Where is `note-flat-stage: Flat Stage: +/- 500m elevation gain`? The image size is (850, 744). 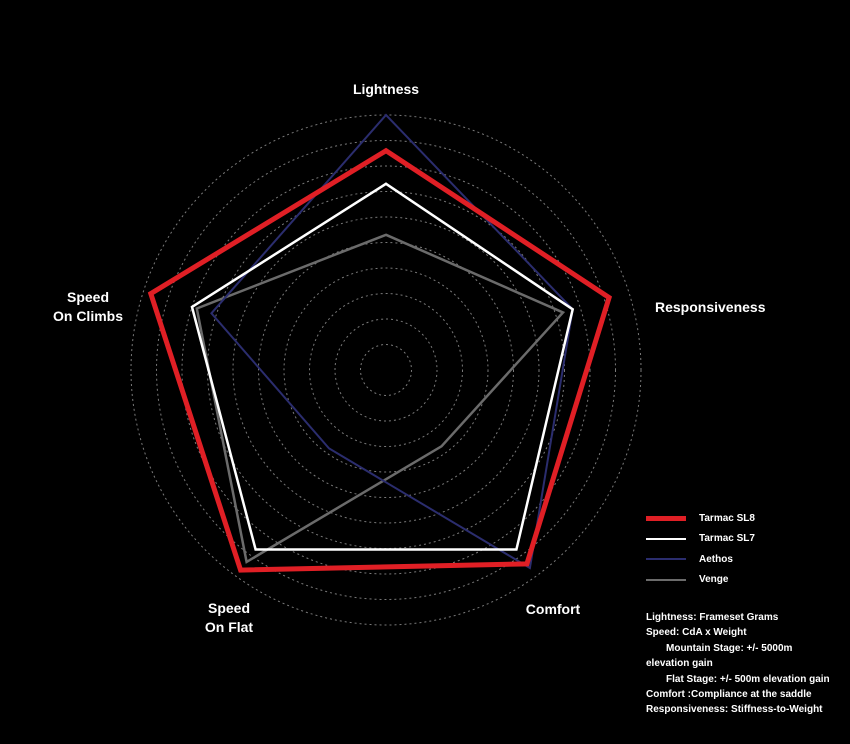
note-flat-stage: Flat Stage: +/- 500m elevation gain is located at coordinates (748, 679).